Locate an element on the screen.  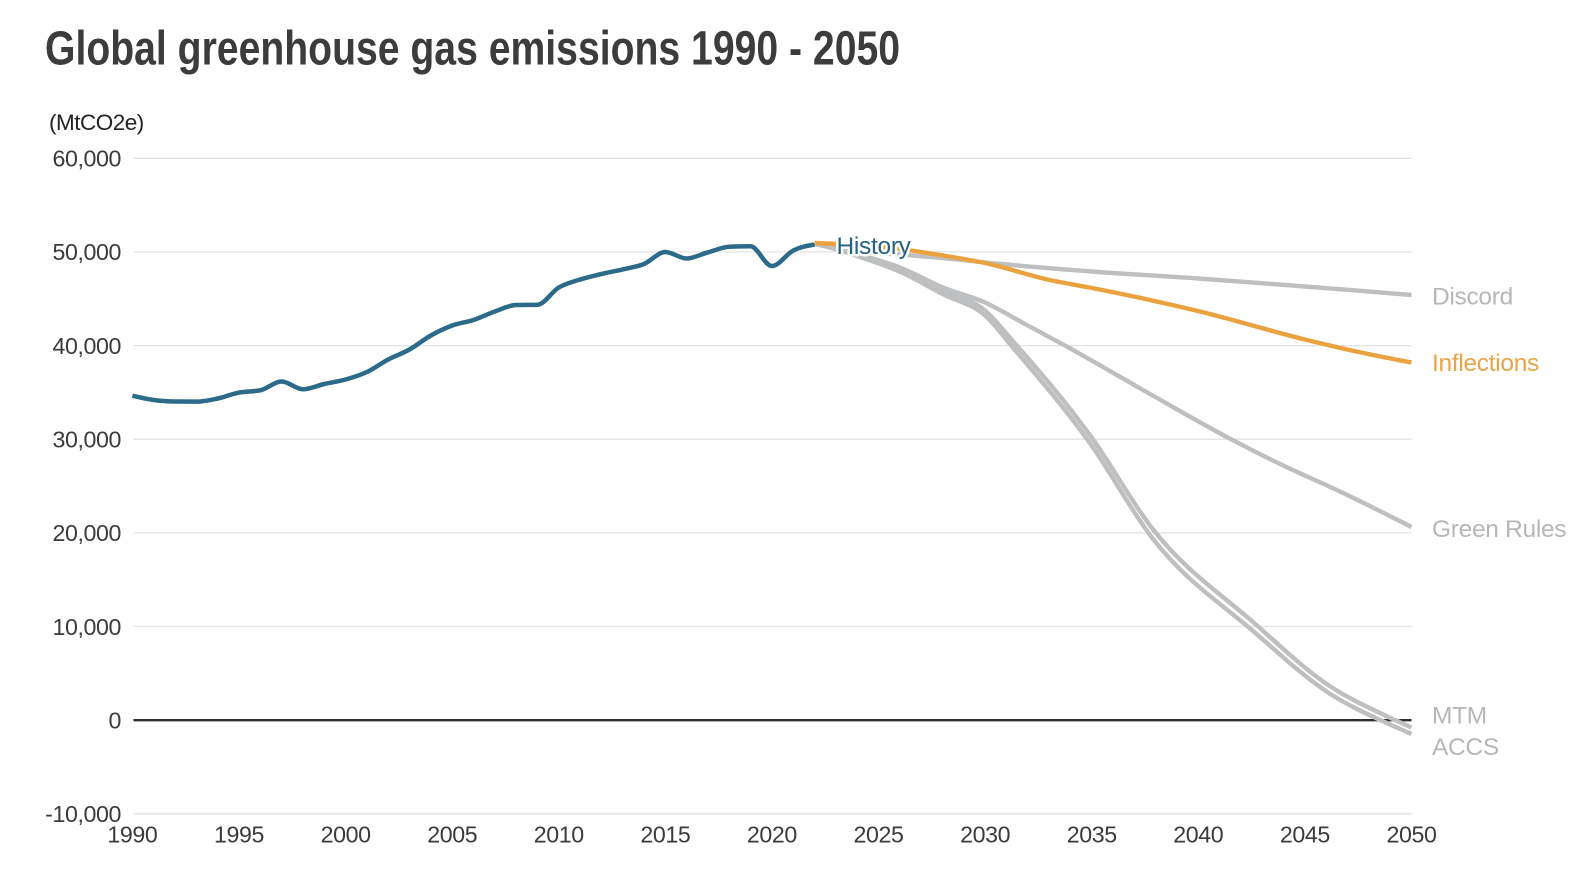
svg-text: History is located at coordinates (874, 246).